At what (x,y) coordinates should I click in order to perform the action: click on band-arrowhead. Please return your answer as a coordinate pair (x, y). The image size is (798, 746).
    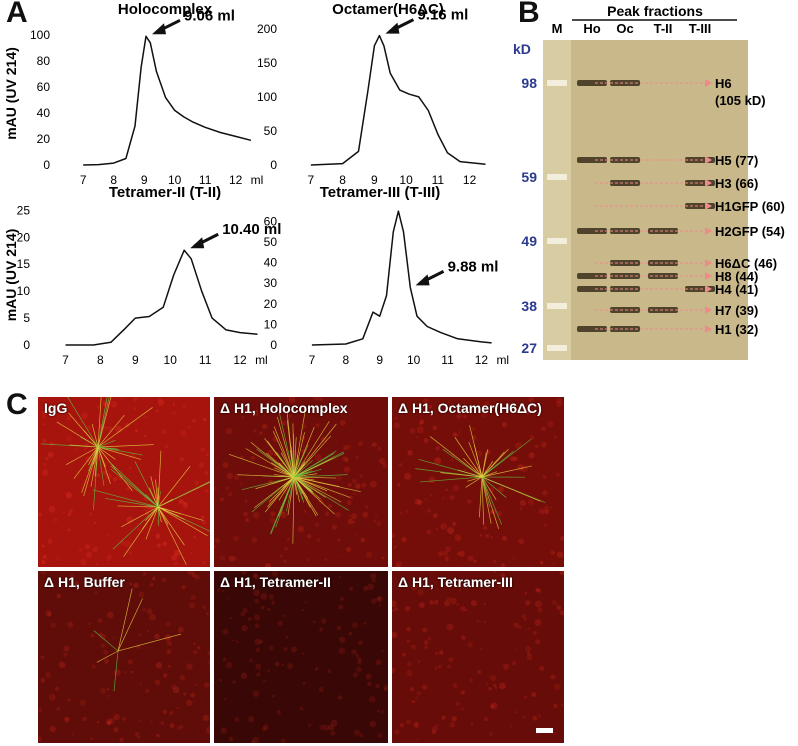
    Looking at the image, I should click on (708, 231).